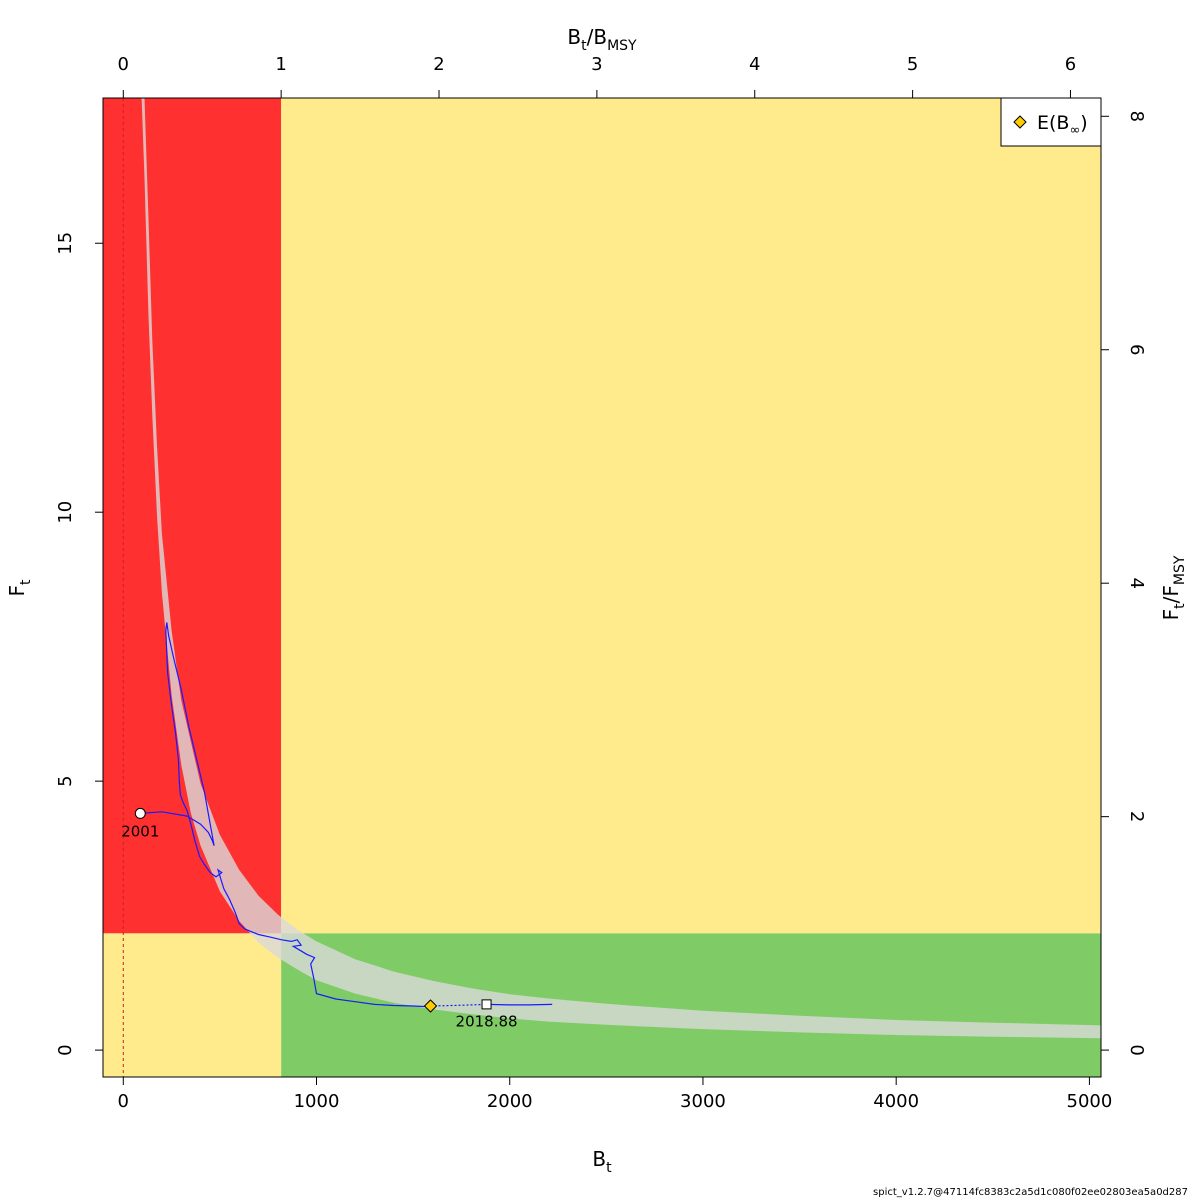 This screenshot has width=1200, height=1200. Describe the element at coordinates (65, 780) in the screenshot. I see `y-tick-label: 5` at that location.